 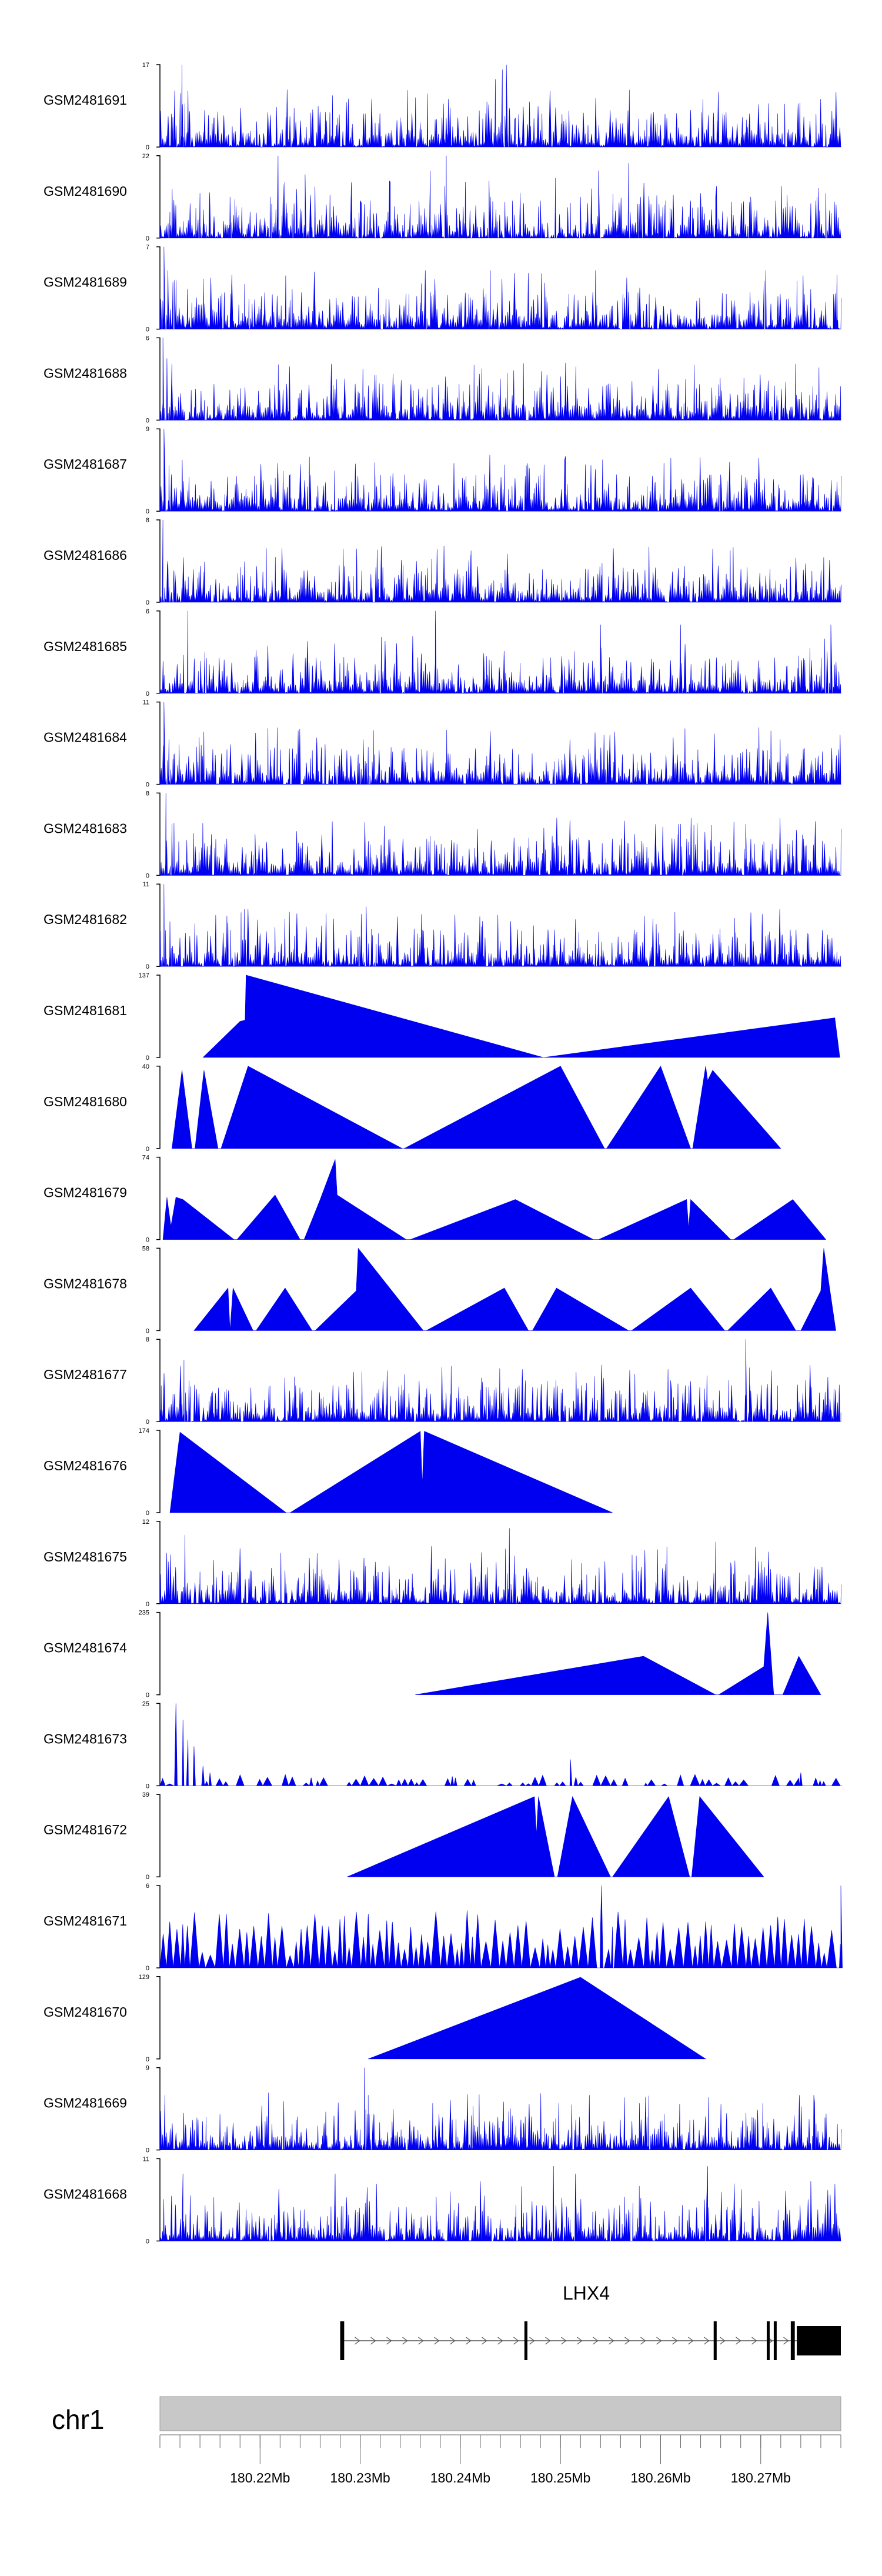 What do you see at coordinates (85, 646) in the screenshot?
I see `track-label: GSM2481685` at bounding box center [85, 646].